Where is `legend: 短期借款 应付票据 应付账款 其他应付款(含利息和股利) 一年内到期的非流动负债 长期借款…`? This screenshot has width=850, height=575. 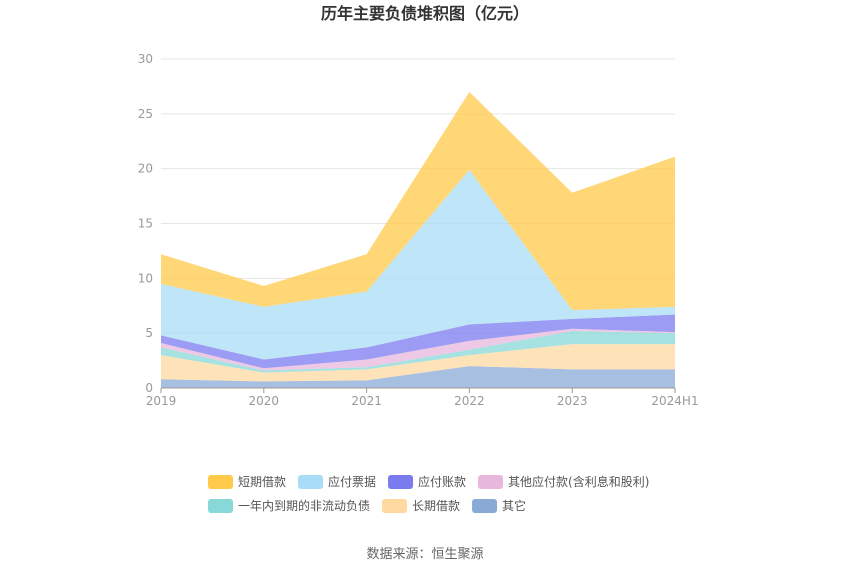 legend: 短期借款 应付票据 应付账款 其他应付款(含利息和股利) 一年内到期的非流动负债 长期借款… is located at coordinates (428, 493).